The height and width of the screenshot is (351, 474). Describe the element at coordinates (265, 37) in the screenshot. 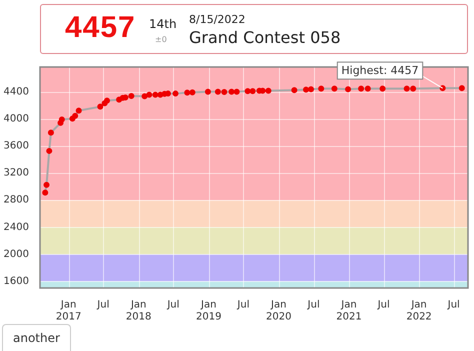

I see `text: Grand Contest 058` at that location.